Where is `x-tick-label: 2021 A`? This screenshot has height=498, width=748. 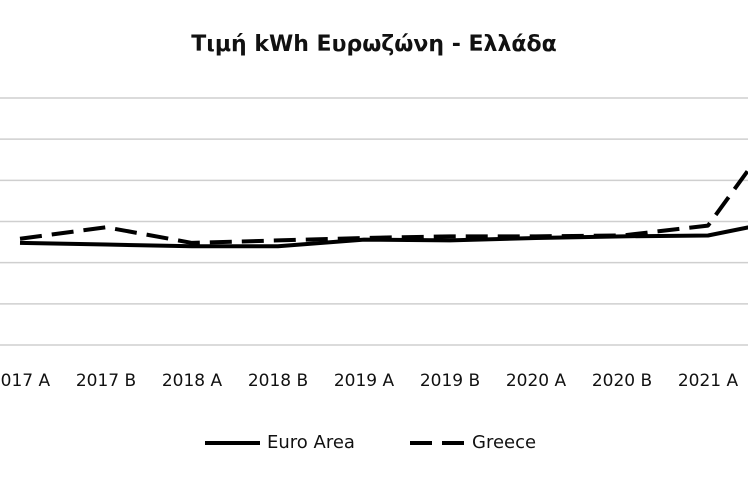 x-tick-label: 2021 A is located at coordinates (708, 381).